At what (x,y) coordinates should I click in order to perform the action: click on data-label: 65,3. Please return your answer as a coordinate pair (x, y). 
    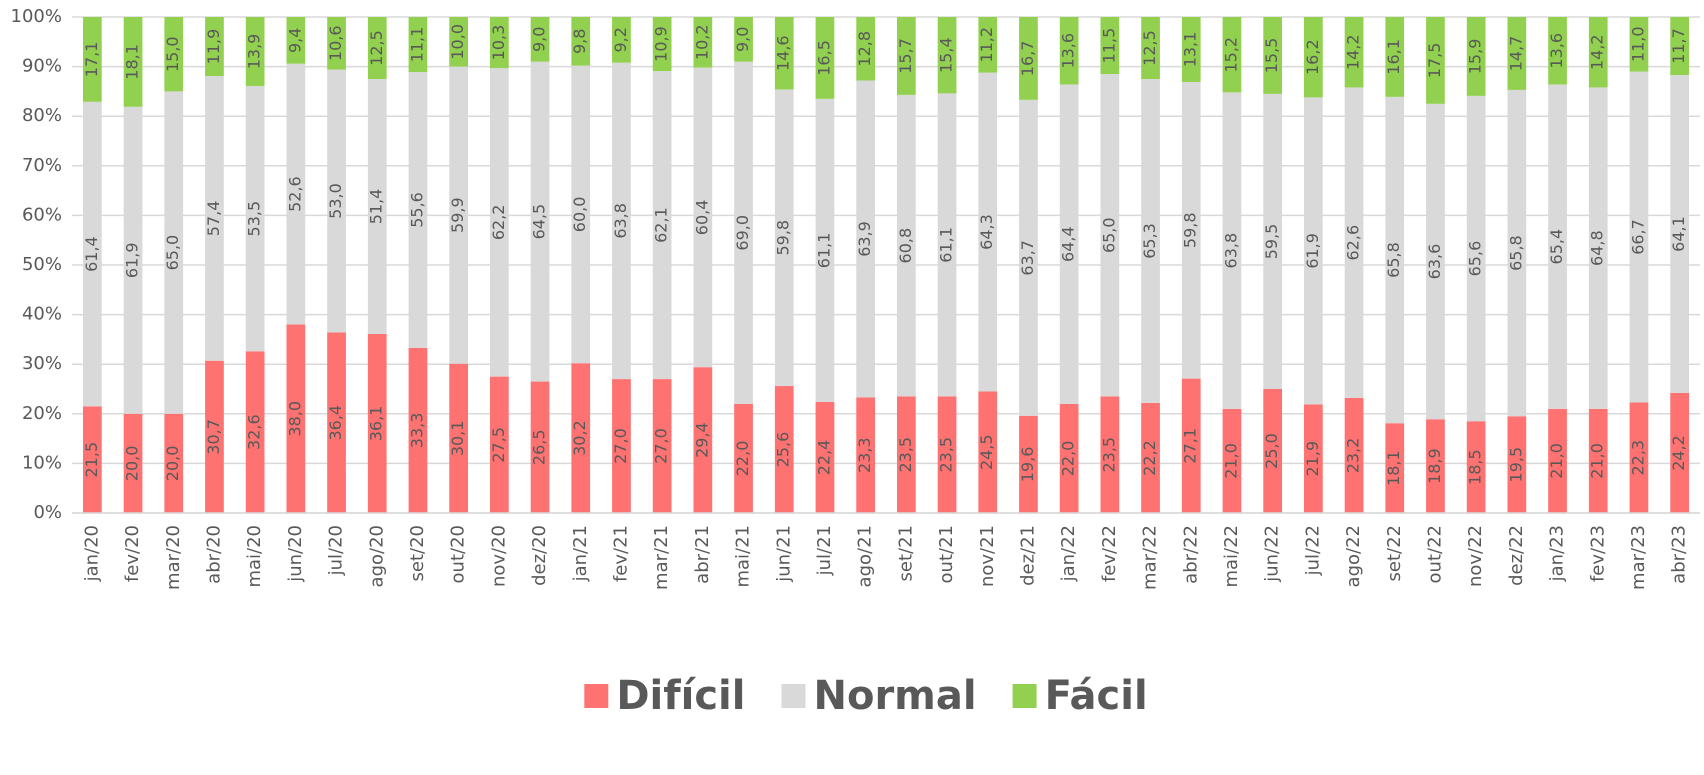
    Looking at the image, I should click on (1149, 241).